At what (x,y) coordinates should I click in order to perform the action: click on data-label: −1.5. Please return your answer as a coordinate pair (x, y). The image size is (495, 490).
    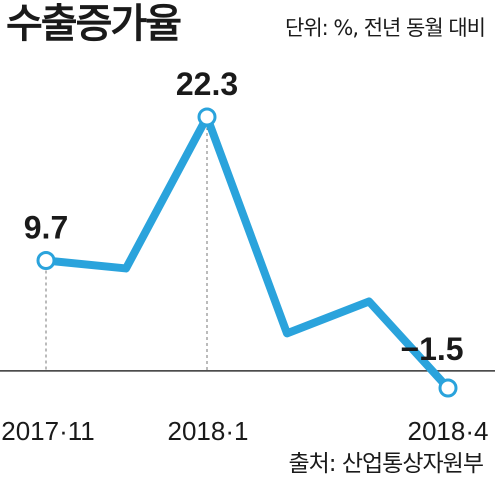
    Looking at the image, I should click on (431, 349).